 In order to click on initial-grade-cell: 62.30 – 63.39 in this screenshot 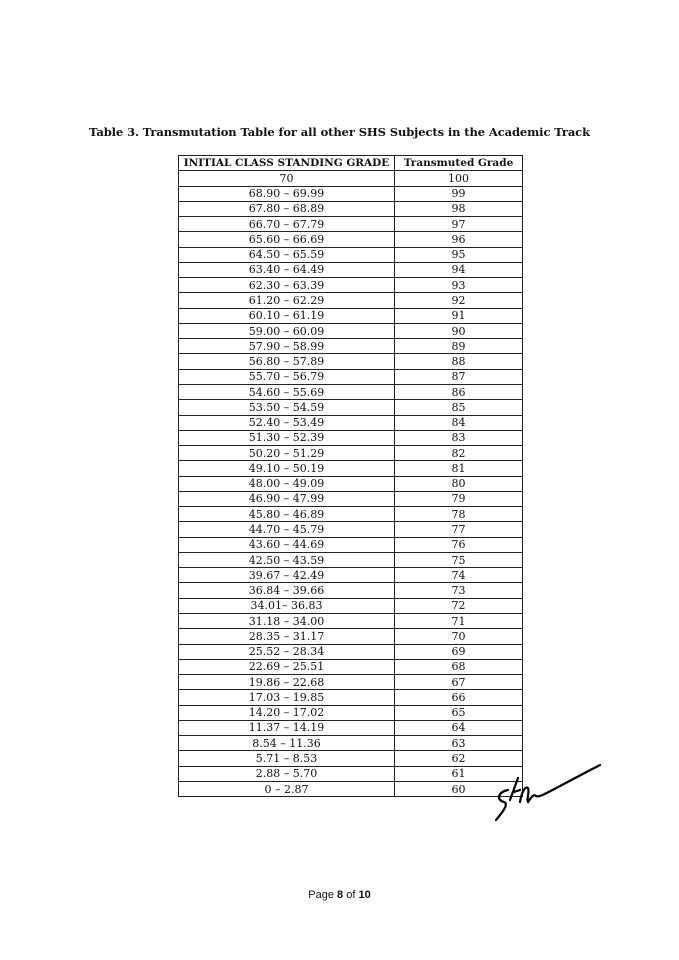, I will do `click(286, 285)`.